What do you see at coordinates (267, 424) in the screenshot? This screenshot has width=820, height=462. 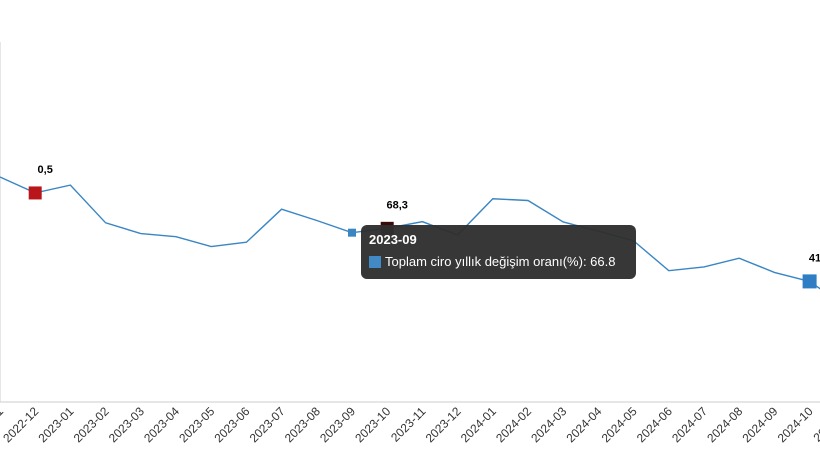 I see `x-tick-label: 2023-07` at bounding box center [267, 424].